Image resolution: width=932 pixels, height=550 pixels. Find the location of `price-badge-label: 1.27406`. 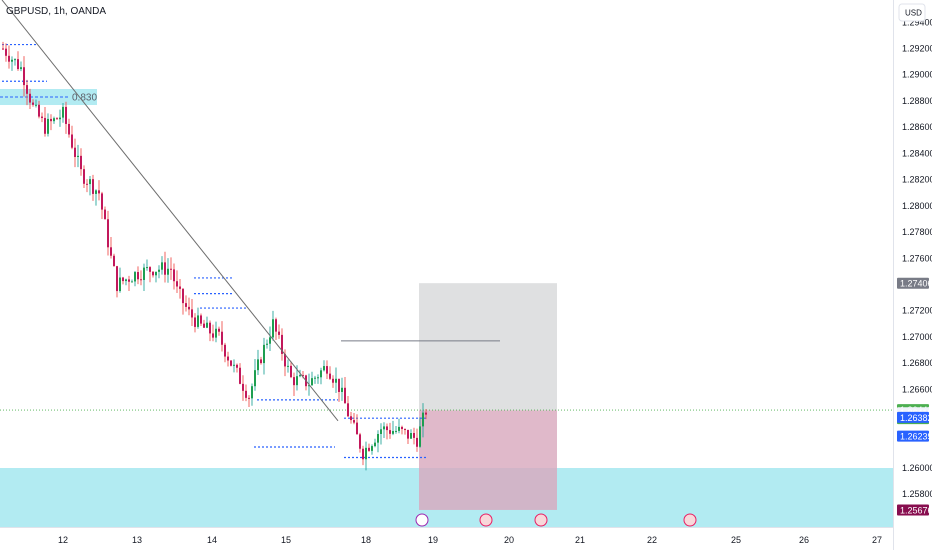

price-badge-label: 1.27406 is located at coordinates (916, 284).